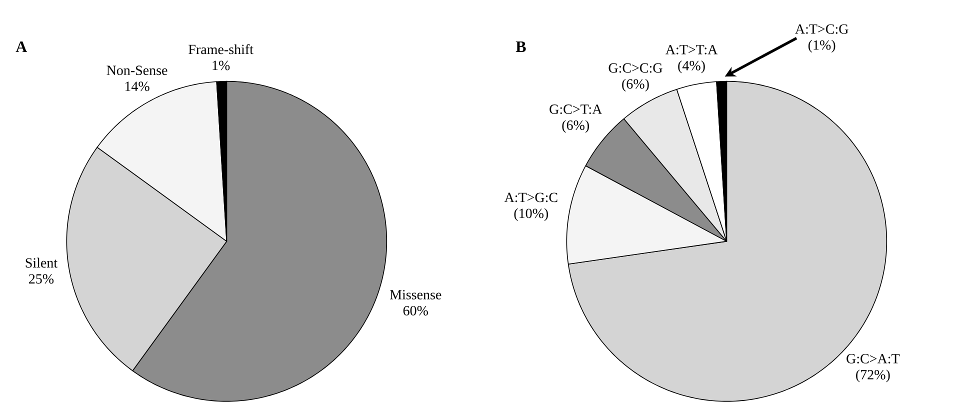  What do you see at coordinates (576, 109) in the screenshot?
I see `slice-label: G:C>T:A` at bounding box center [576, 109].